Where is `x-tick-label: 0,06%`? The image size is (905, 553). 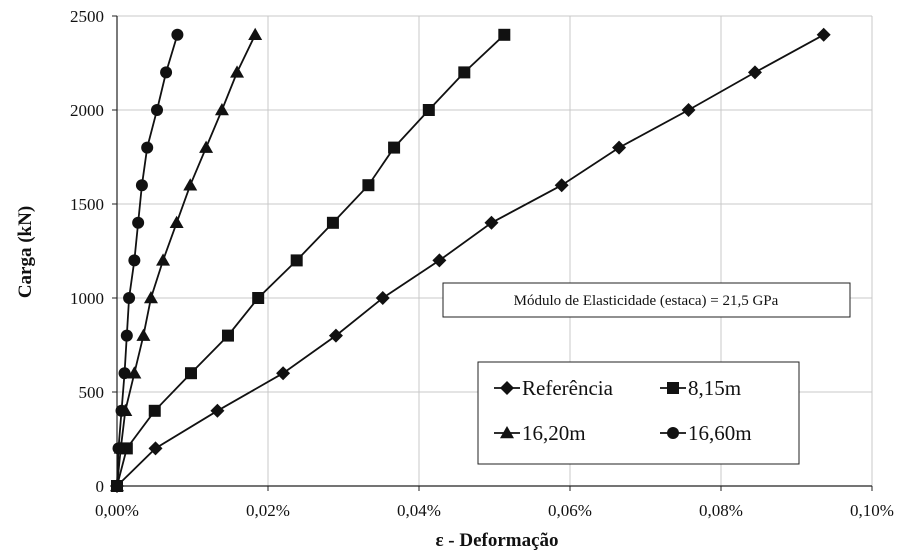
x-tick-label: 0,06% is located at coordinates (570, 510).